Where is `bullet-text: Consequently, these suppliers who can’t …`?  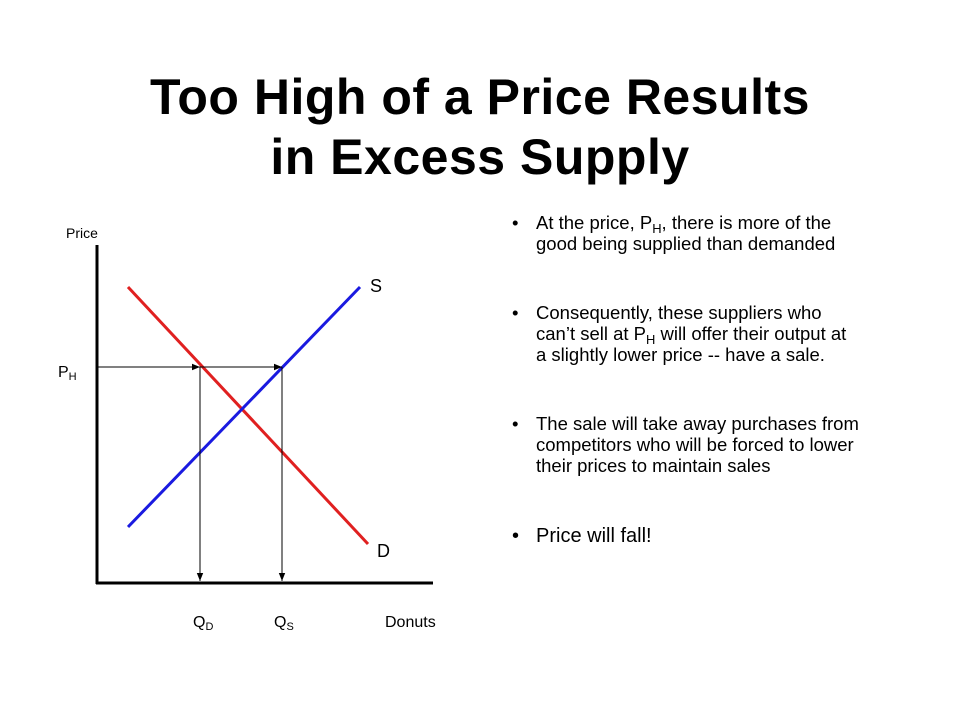
bullet-text: Consequently, these suppliers who can’t … is located at coordinates (679, 323).